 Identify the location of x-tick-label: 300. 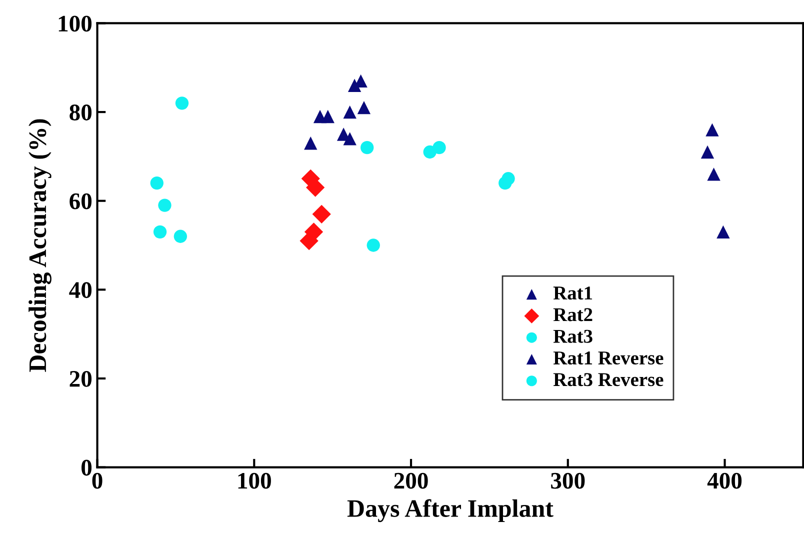
(568, 480).